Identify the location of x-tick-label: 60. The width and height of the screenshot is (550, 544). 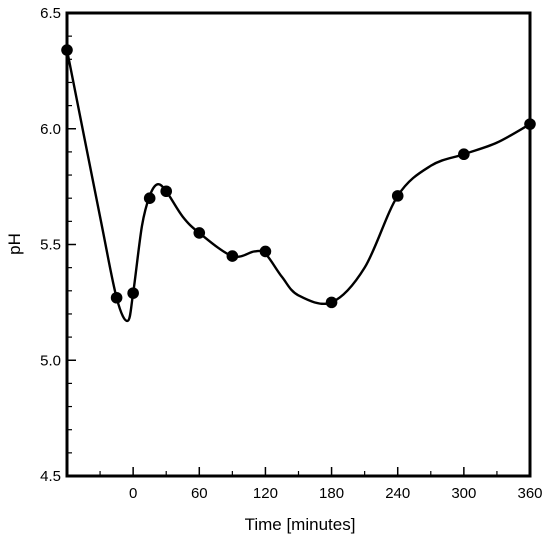
(199, 493).